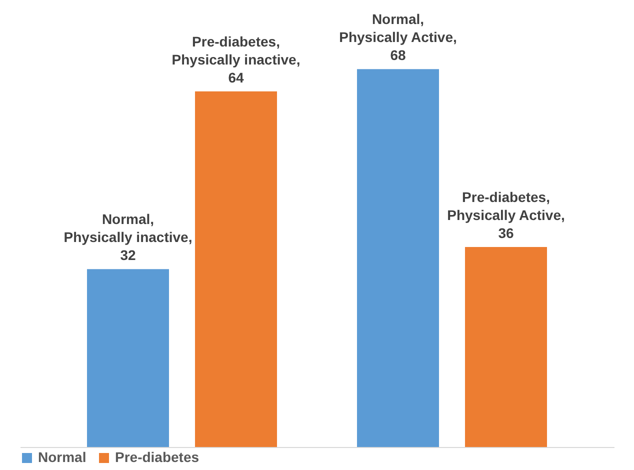  What do you see at coordinates (506, 214) in the screenshot?
I see `data-label: Pre-diabetes, Physically Active, 36` at bounding box center [506, 214].